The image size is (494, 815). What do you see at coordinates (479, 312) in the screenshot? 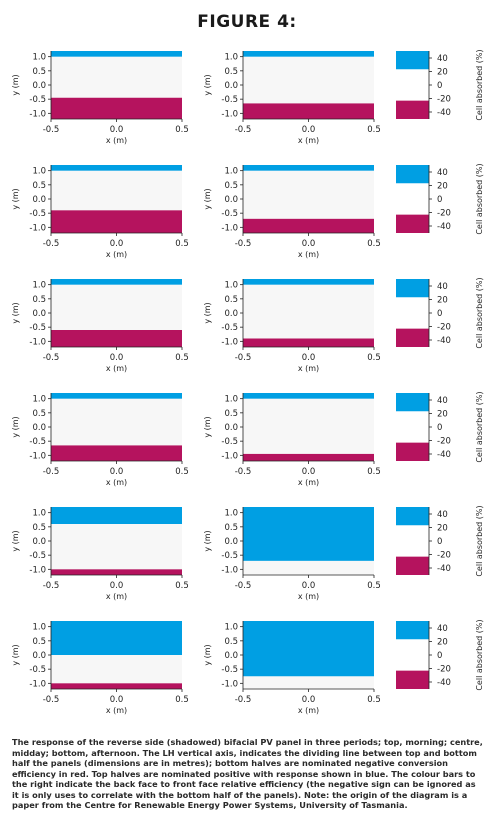
I see `colorbar-label-row3: Cell absorbed (%)` at bounding box center [479, 312].